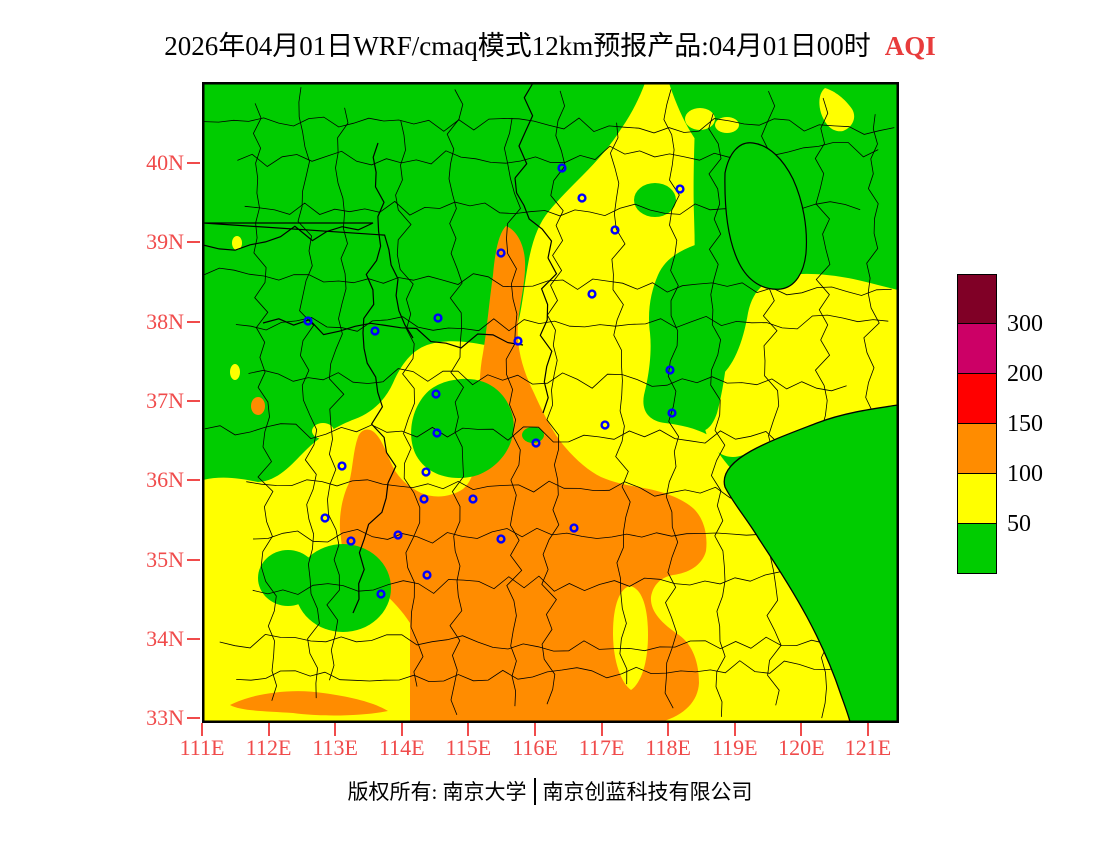 The height and width of the screenshot is (850, 1100). What do you see at coordinates (165, 718) in the screenshot?
I see `lat-tick-label: 33N` at bounding box center [165, 718].